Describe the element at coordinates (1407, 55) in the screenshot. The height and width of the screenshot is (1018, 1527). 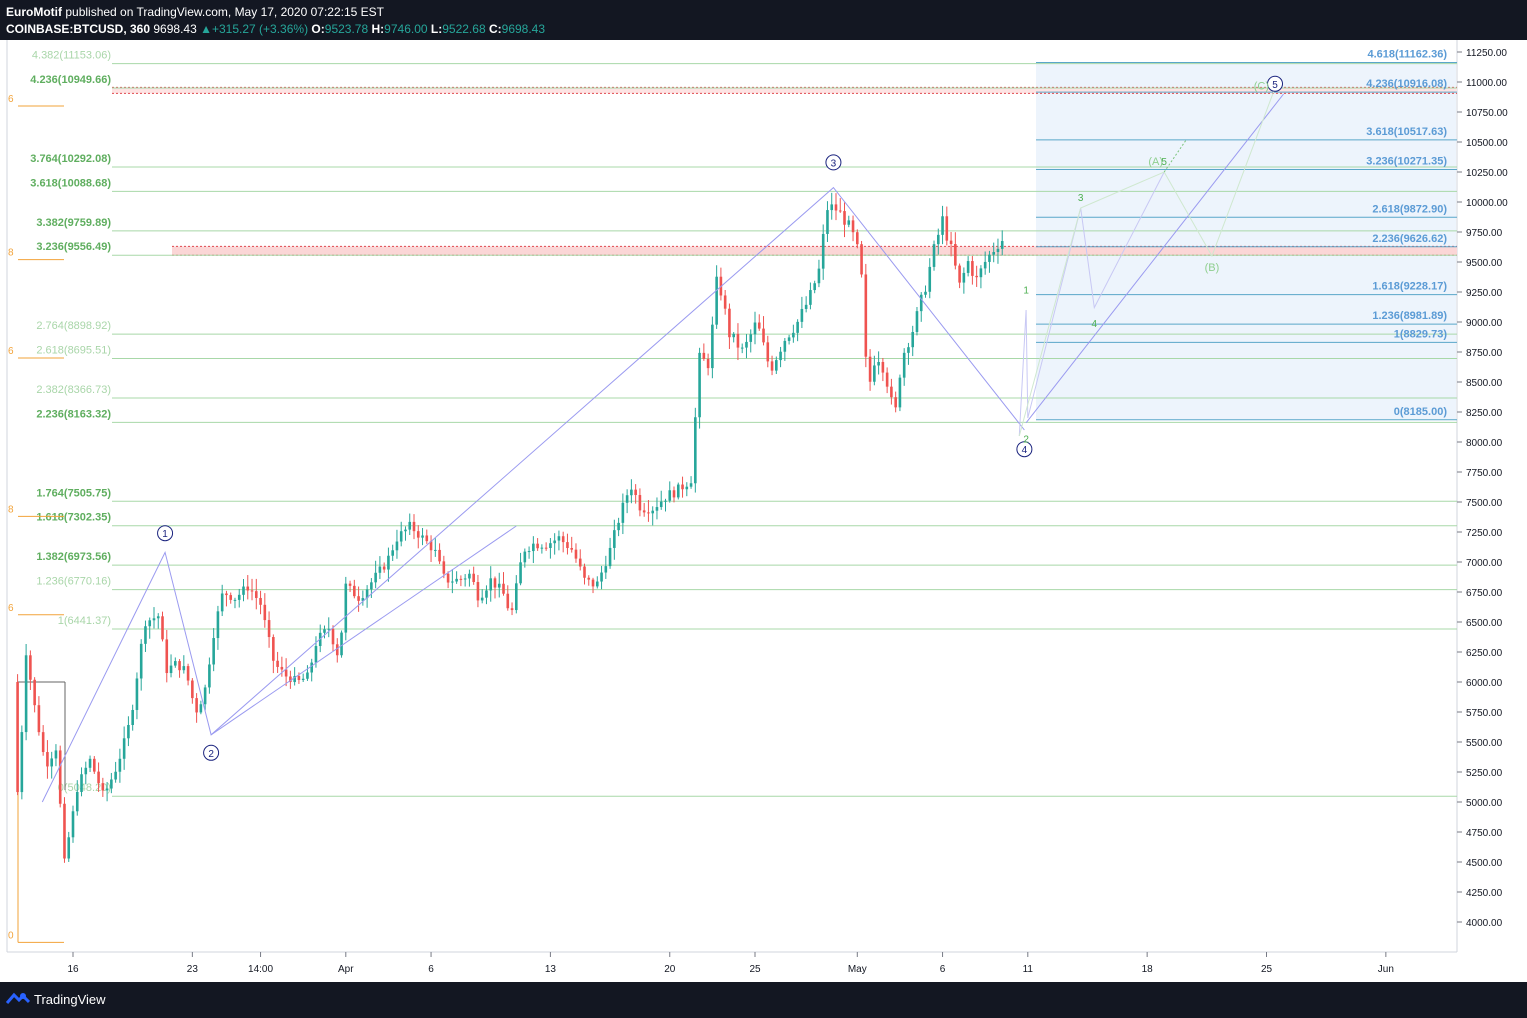
I see `fib-ext-label: 4.618(11162.36)` at that location.